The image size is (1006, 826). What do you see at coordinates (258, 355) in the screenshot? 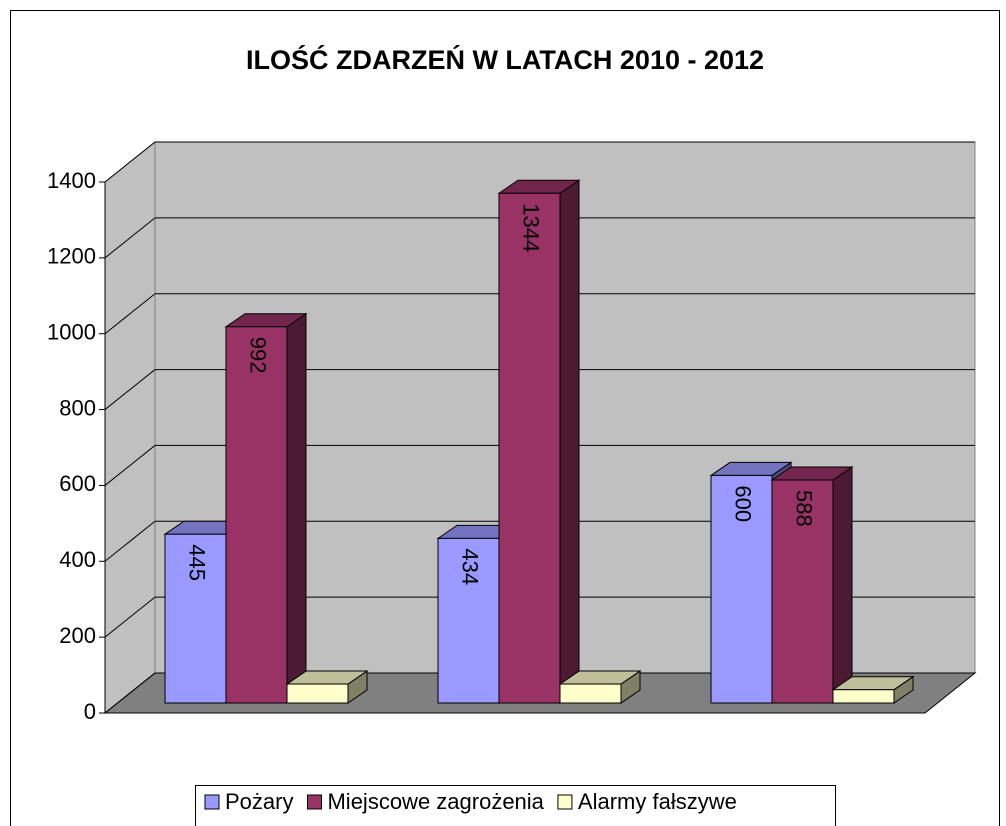
I see `data-label: 992` at bounding box center [258, 355].